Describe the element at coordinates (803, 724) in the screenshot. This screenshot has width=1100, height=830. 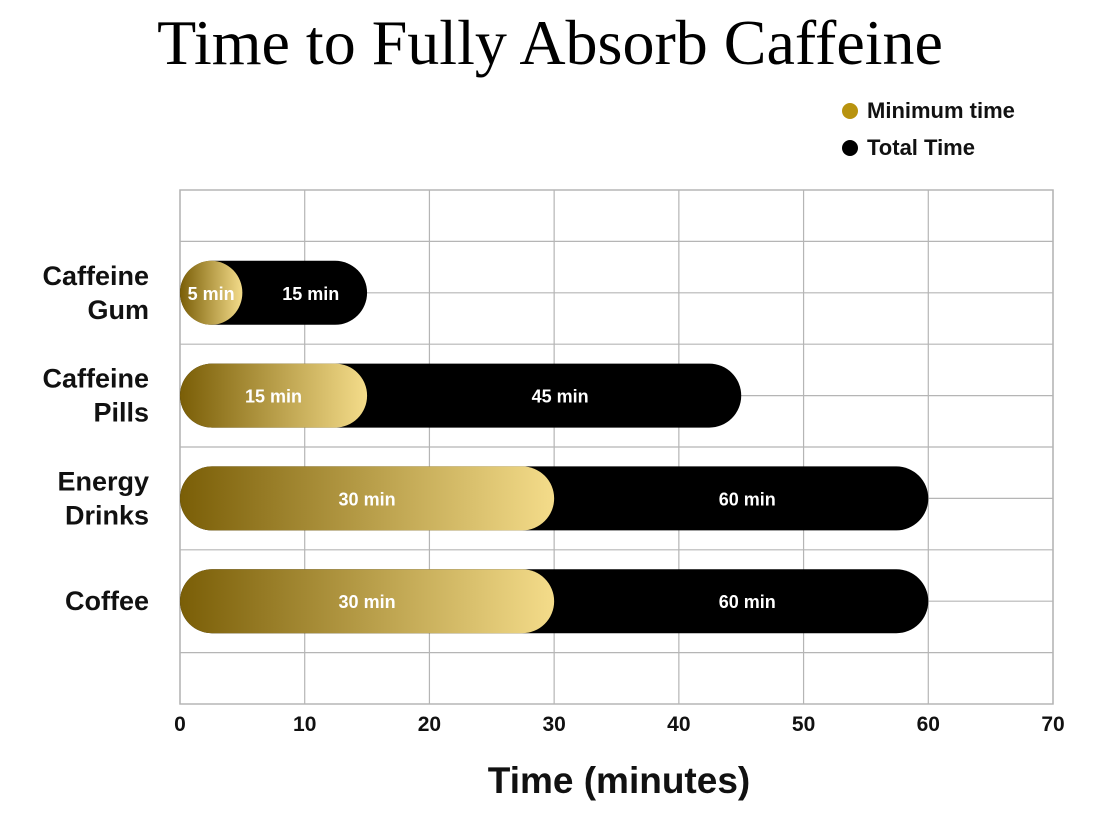
I see `x-tick-50: 50` at that location.